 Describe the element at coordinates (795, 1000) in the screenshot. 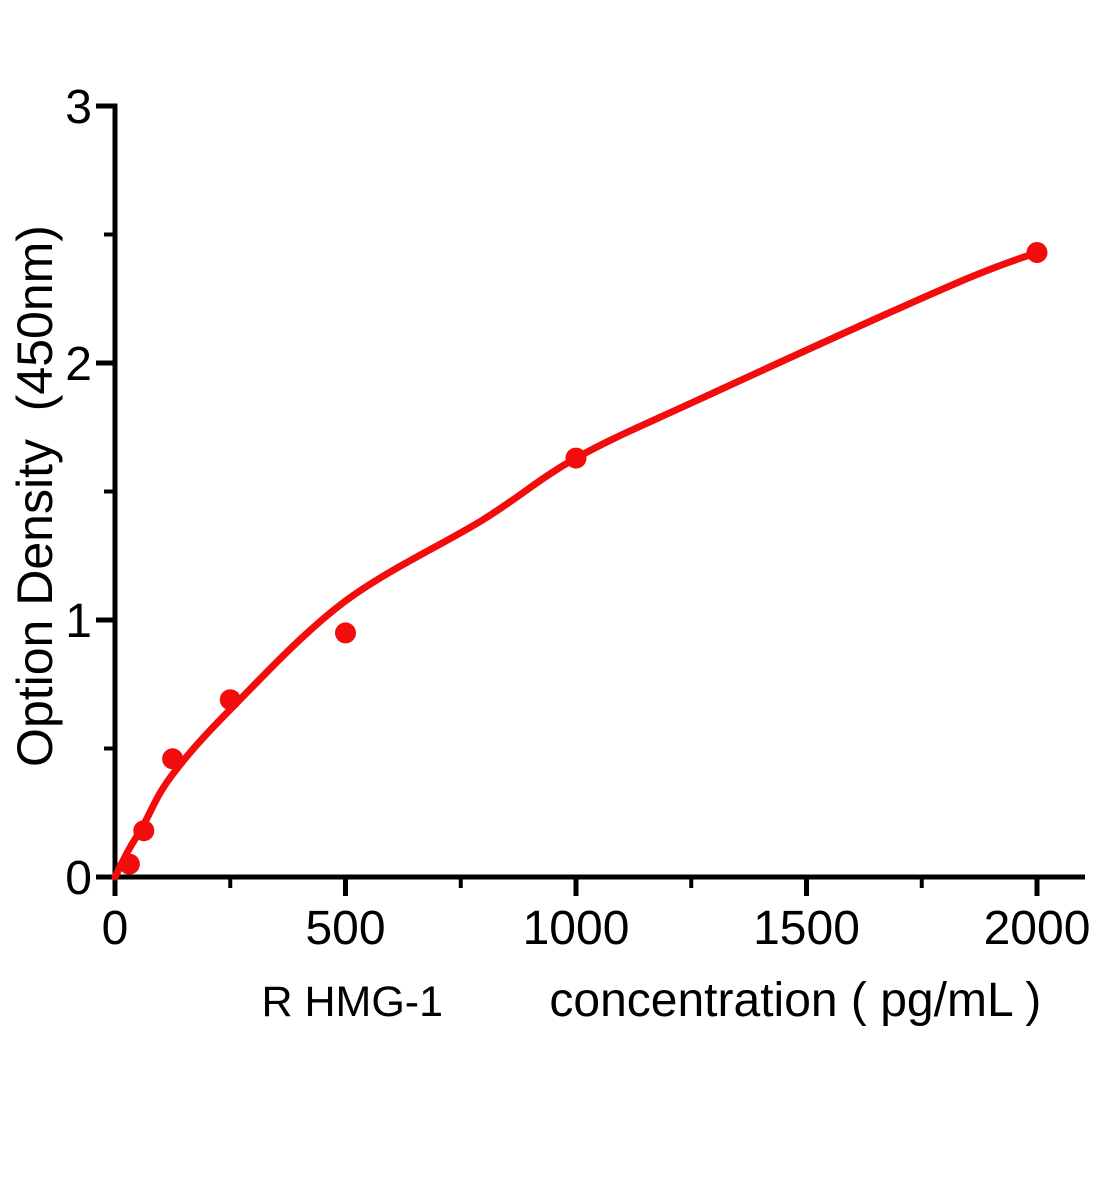

I see `x-axis-title-rest: concentration ( pg/mL )` at that location.